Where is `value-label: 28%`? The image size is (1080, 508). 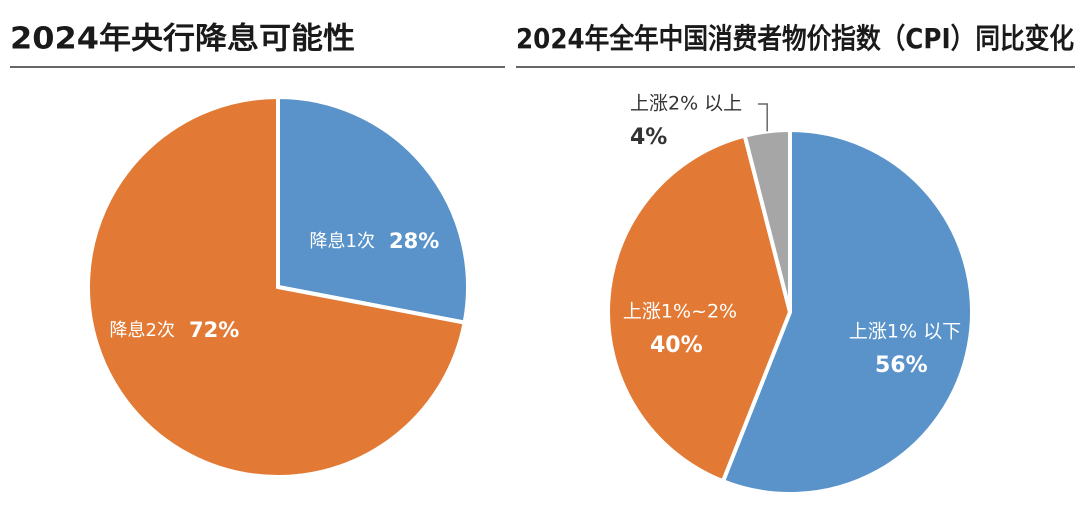 value-label: 28% is located at coordinates (414, 241).